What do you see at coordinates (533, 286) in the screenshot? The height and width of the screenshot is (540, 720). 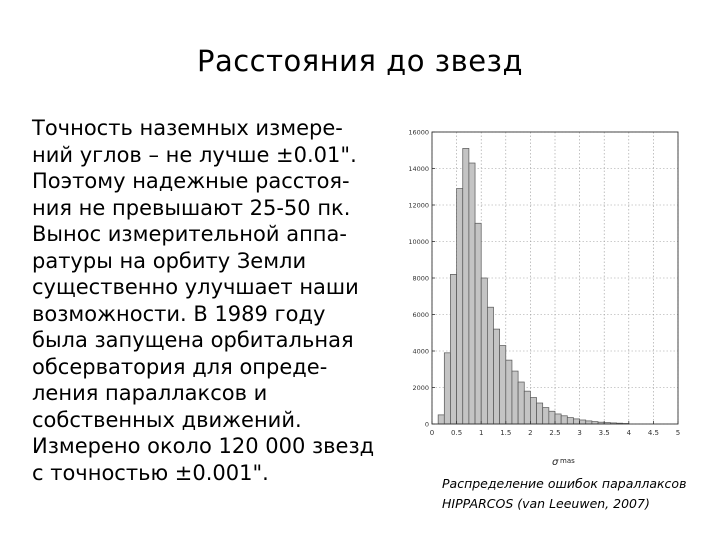 I see `chart-bars` at bounding box center [533, 286].